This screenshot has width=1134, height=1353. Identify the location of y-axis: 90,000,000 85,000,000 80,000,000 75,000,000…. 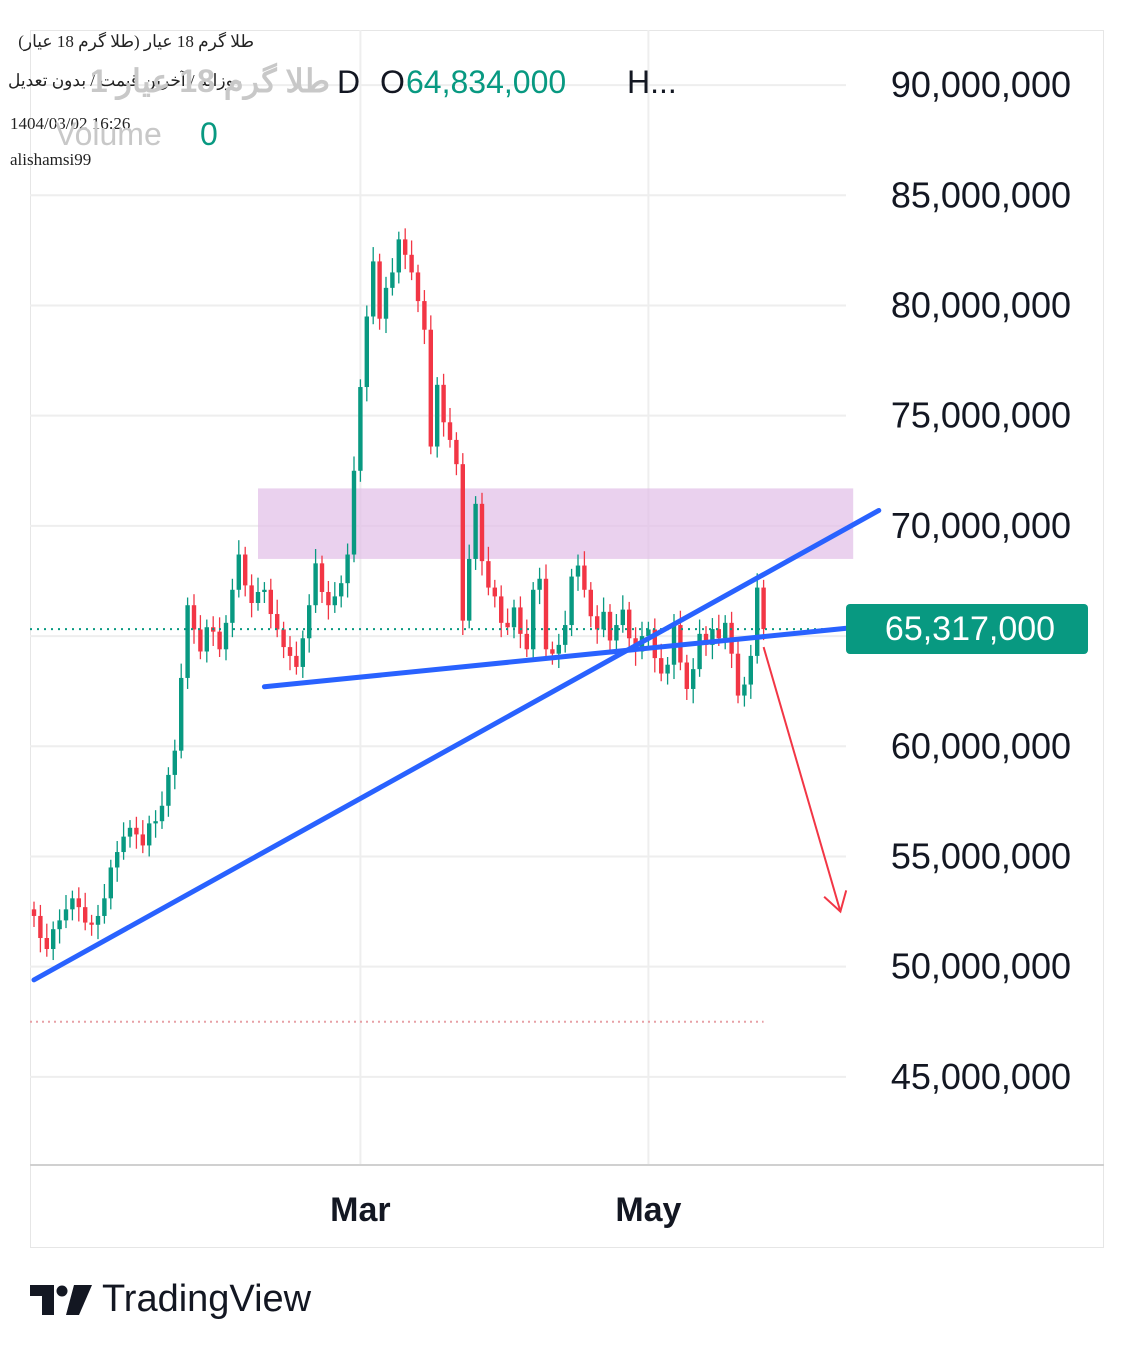
(981, 580).